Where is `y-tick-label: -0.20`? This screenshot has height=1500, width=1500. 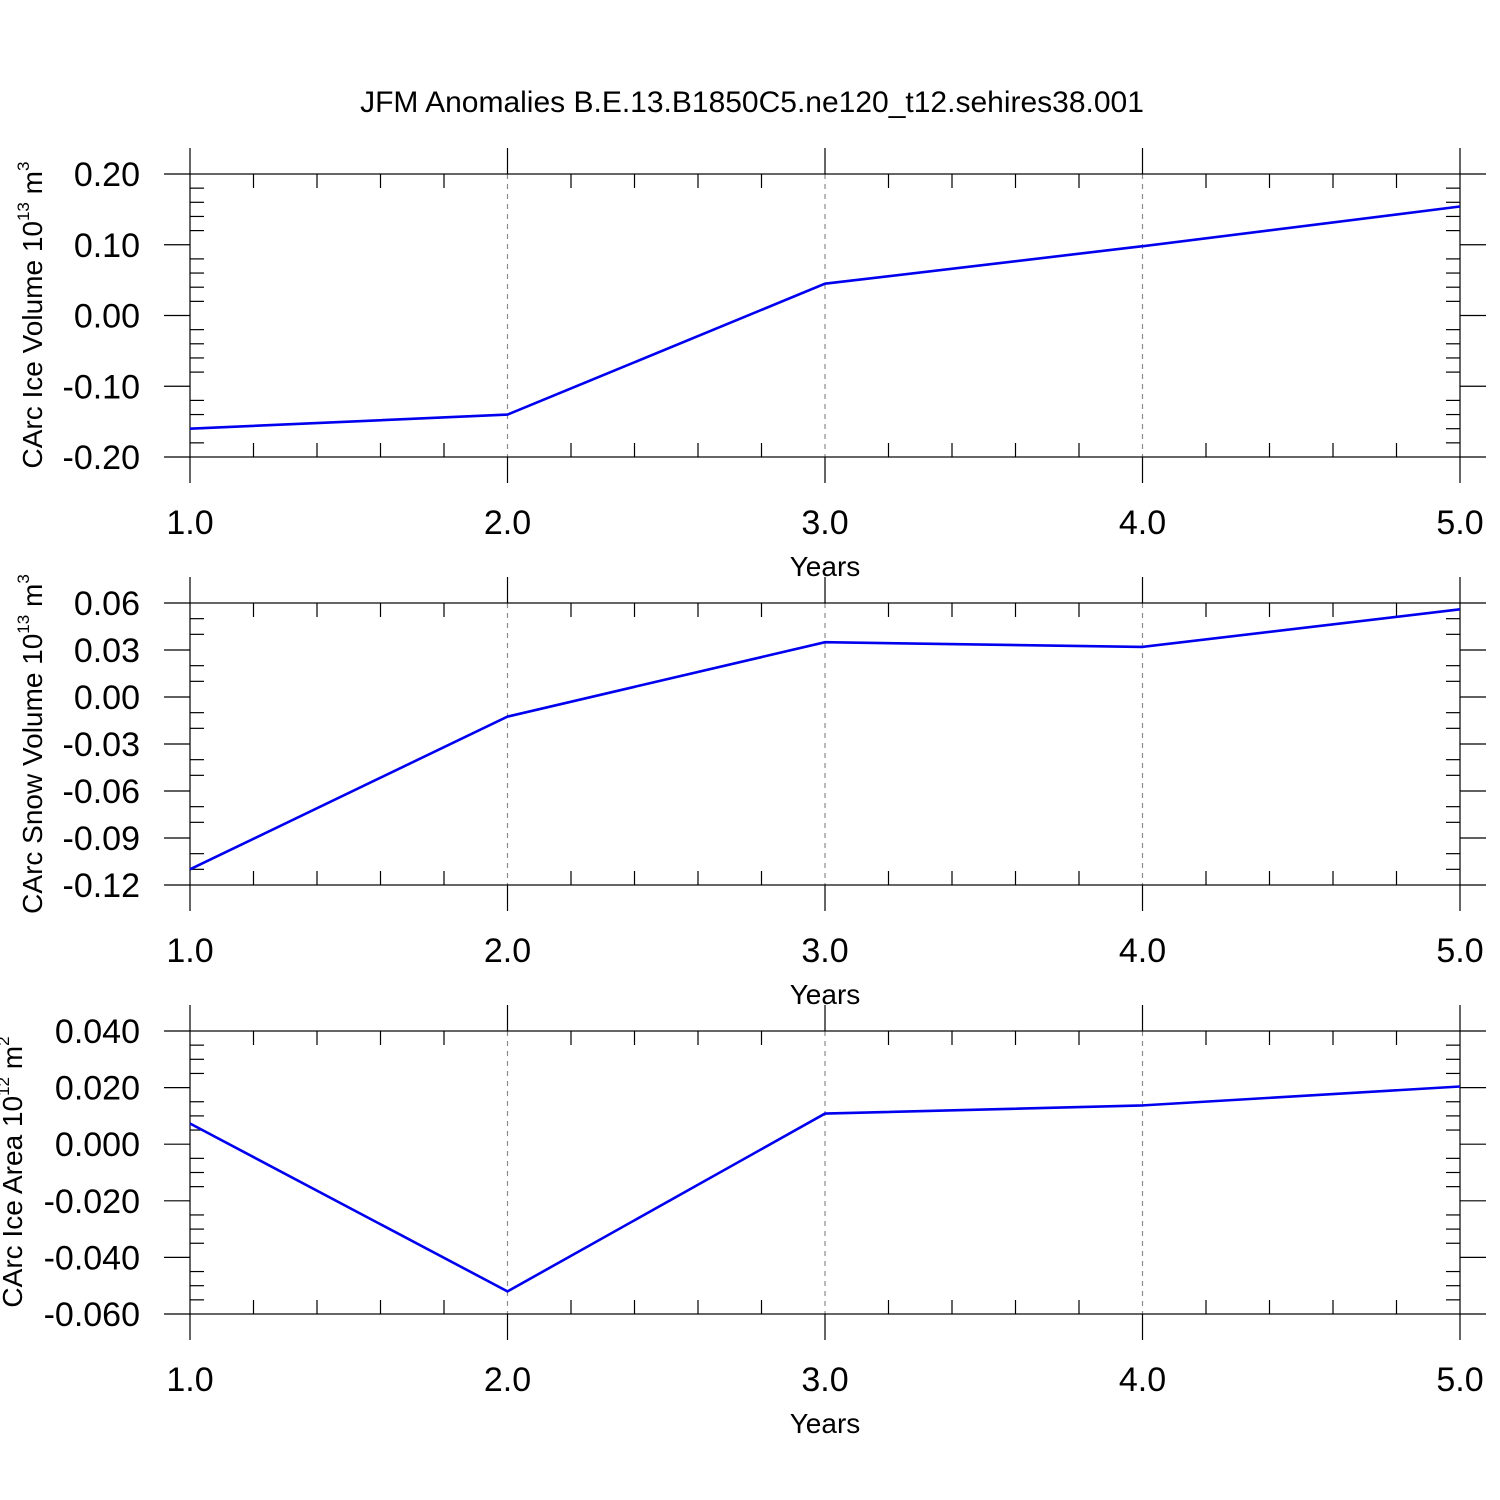
y-tick-label: -0.20 is located at coordinates (102, 458).